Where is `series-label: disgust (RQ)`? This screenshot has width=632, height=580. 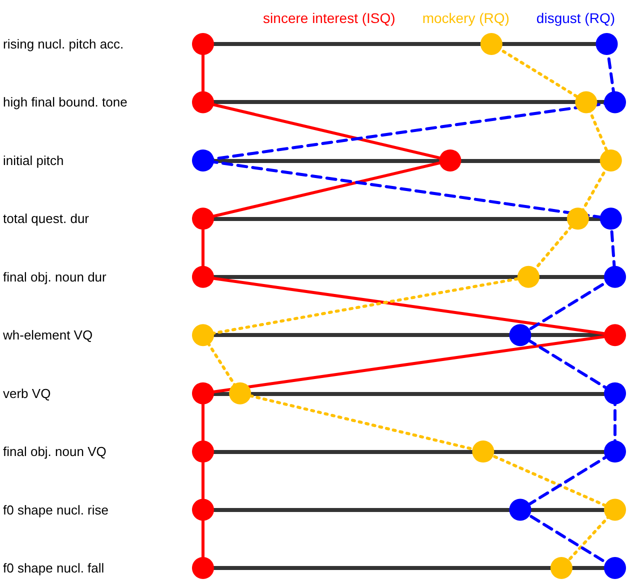
series-label: disgust (RQ) is located at coordinates (576, 18).